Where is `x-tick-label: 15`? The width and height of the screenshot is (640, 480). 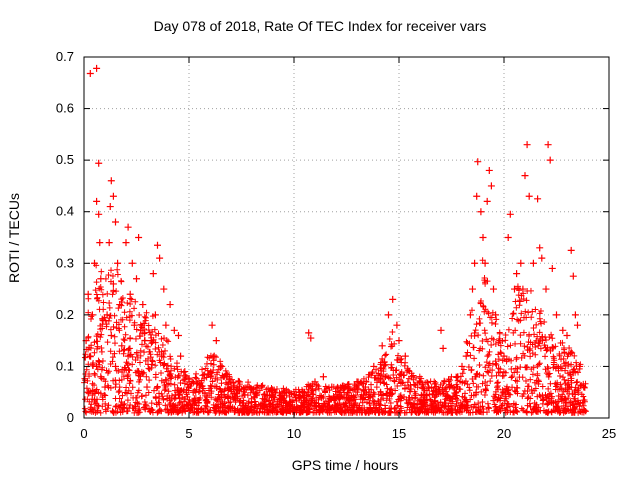
x-tick-label: 15 is located at coordinates (399, 433).